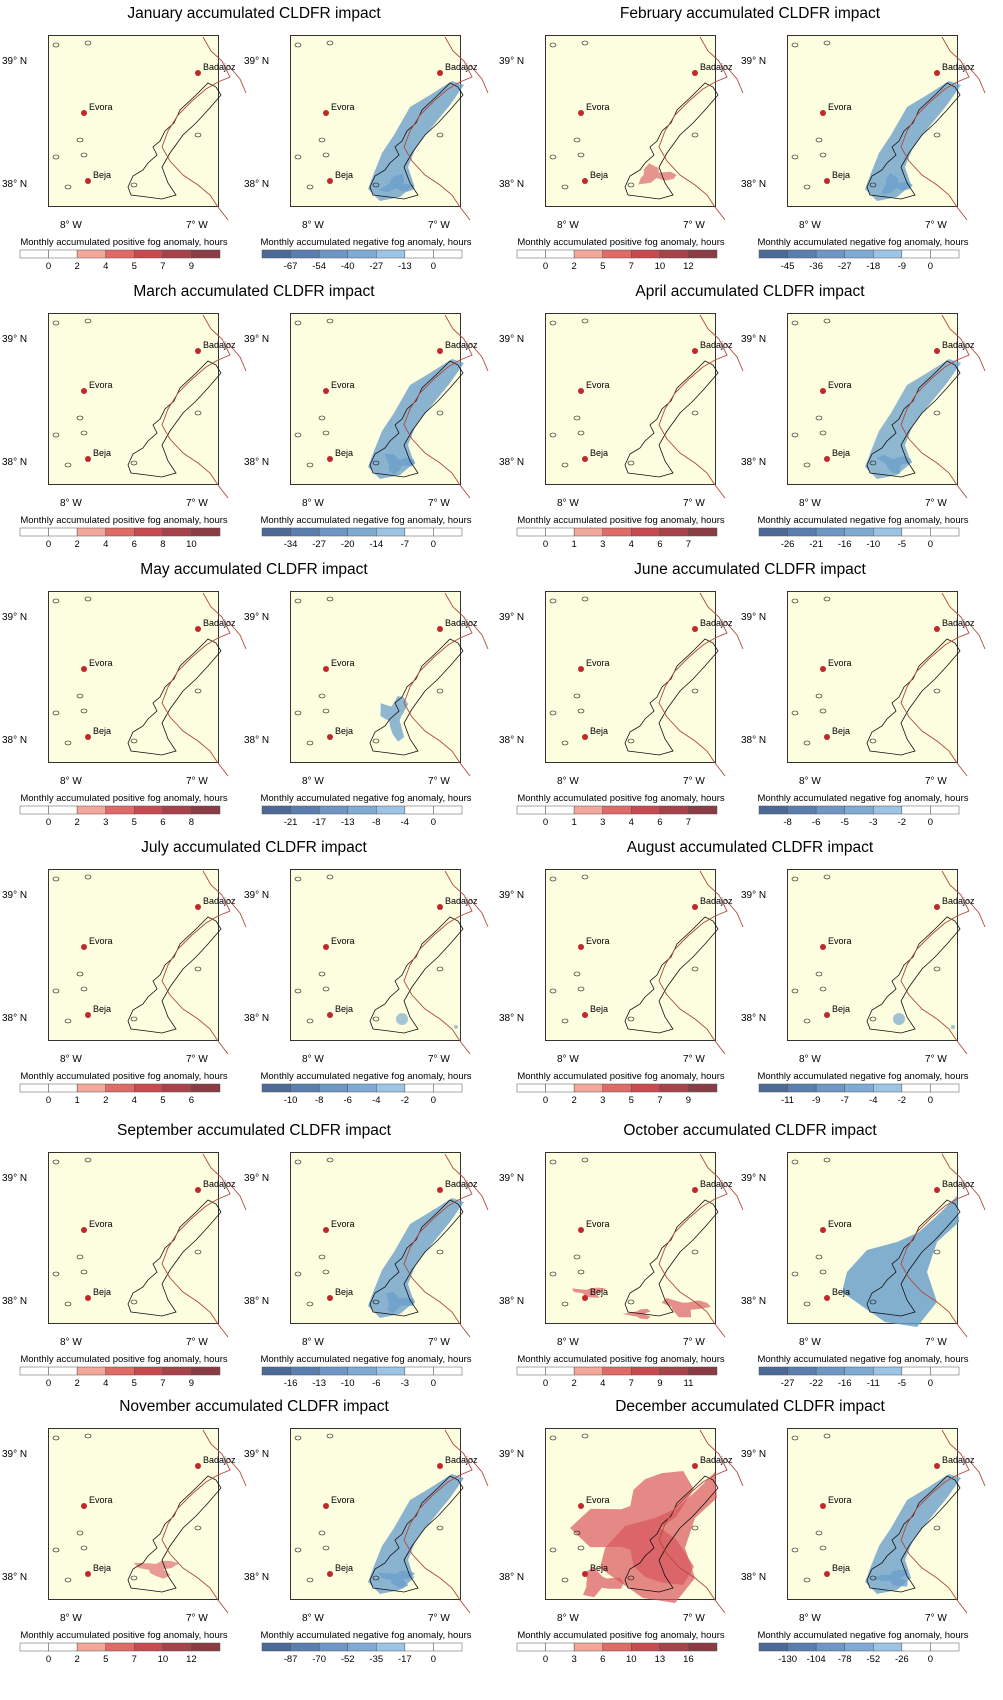 The height and width of the screenshot is (1700, 1003). Describe the element at coordinates (163, 1659) in the screenshot. I see `colorbar-tick-label: 10` at that location.